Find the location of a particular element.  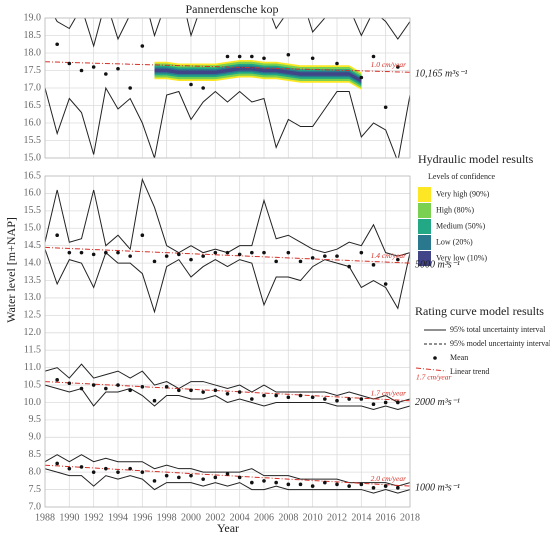

y-tick-label: 14.5 is located at coordinates (33, 245).